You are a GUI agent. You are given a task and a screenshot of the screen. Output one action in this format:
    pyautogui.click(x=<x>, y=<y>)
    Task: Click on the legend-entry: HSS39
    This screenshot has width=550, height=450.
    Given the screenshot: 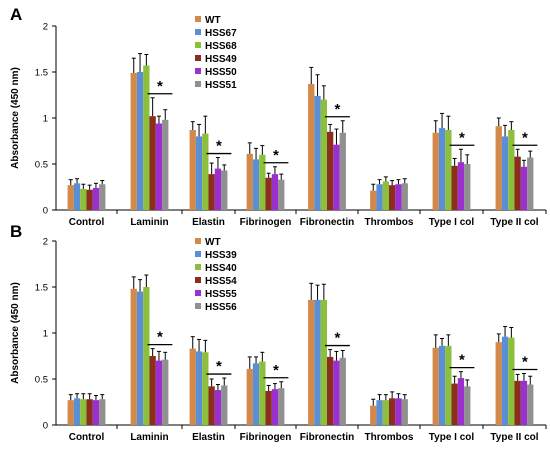 What is the action you would take?
    pyautogui.click(x=221, y=255)
    